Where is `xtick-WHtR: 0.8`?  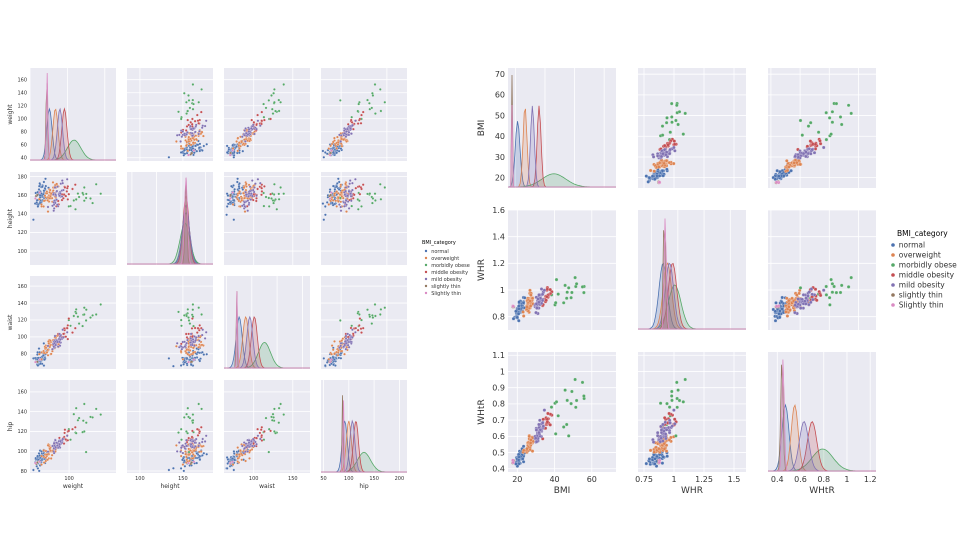 xtick-WHtR: 0.8 is located at coordinates (823, 479).